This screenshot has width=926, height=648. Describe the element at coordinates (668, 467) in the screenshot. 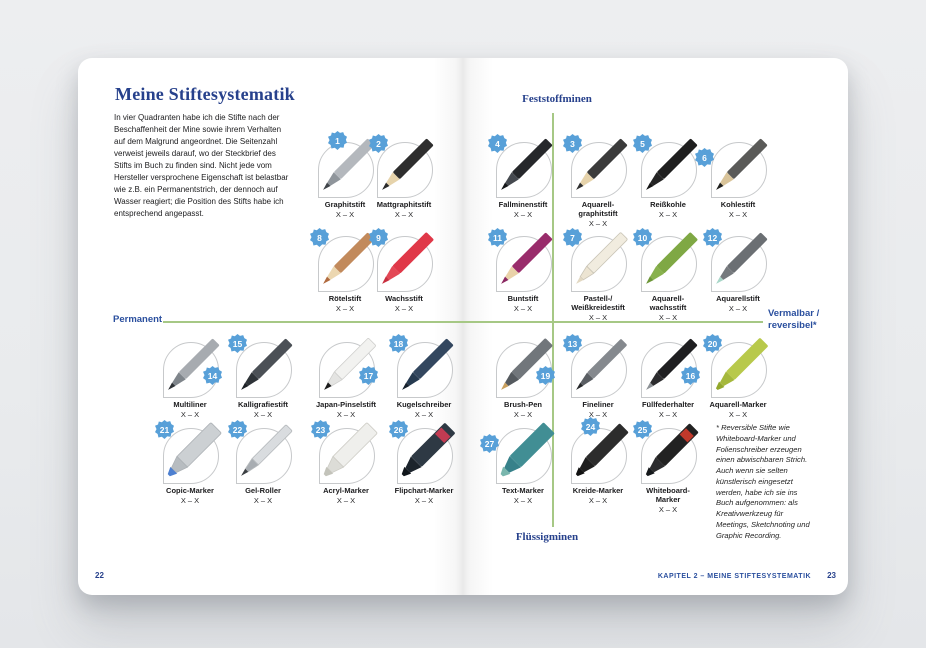

I see `pen-card: 25 Whiteboard- Marker X – X` at that location.